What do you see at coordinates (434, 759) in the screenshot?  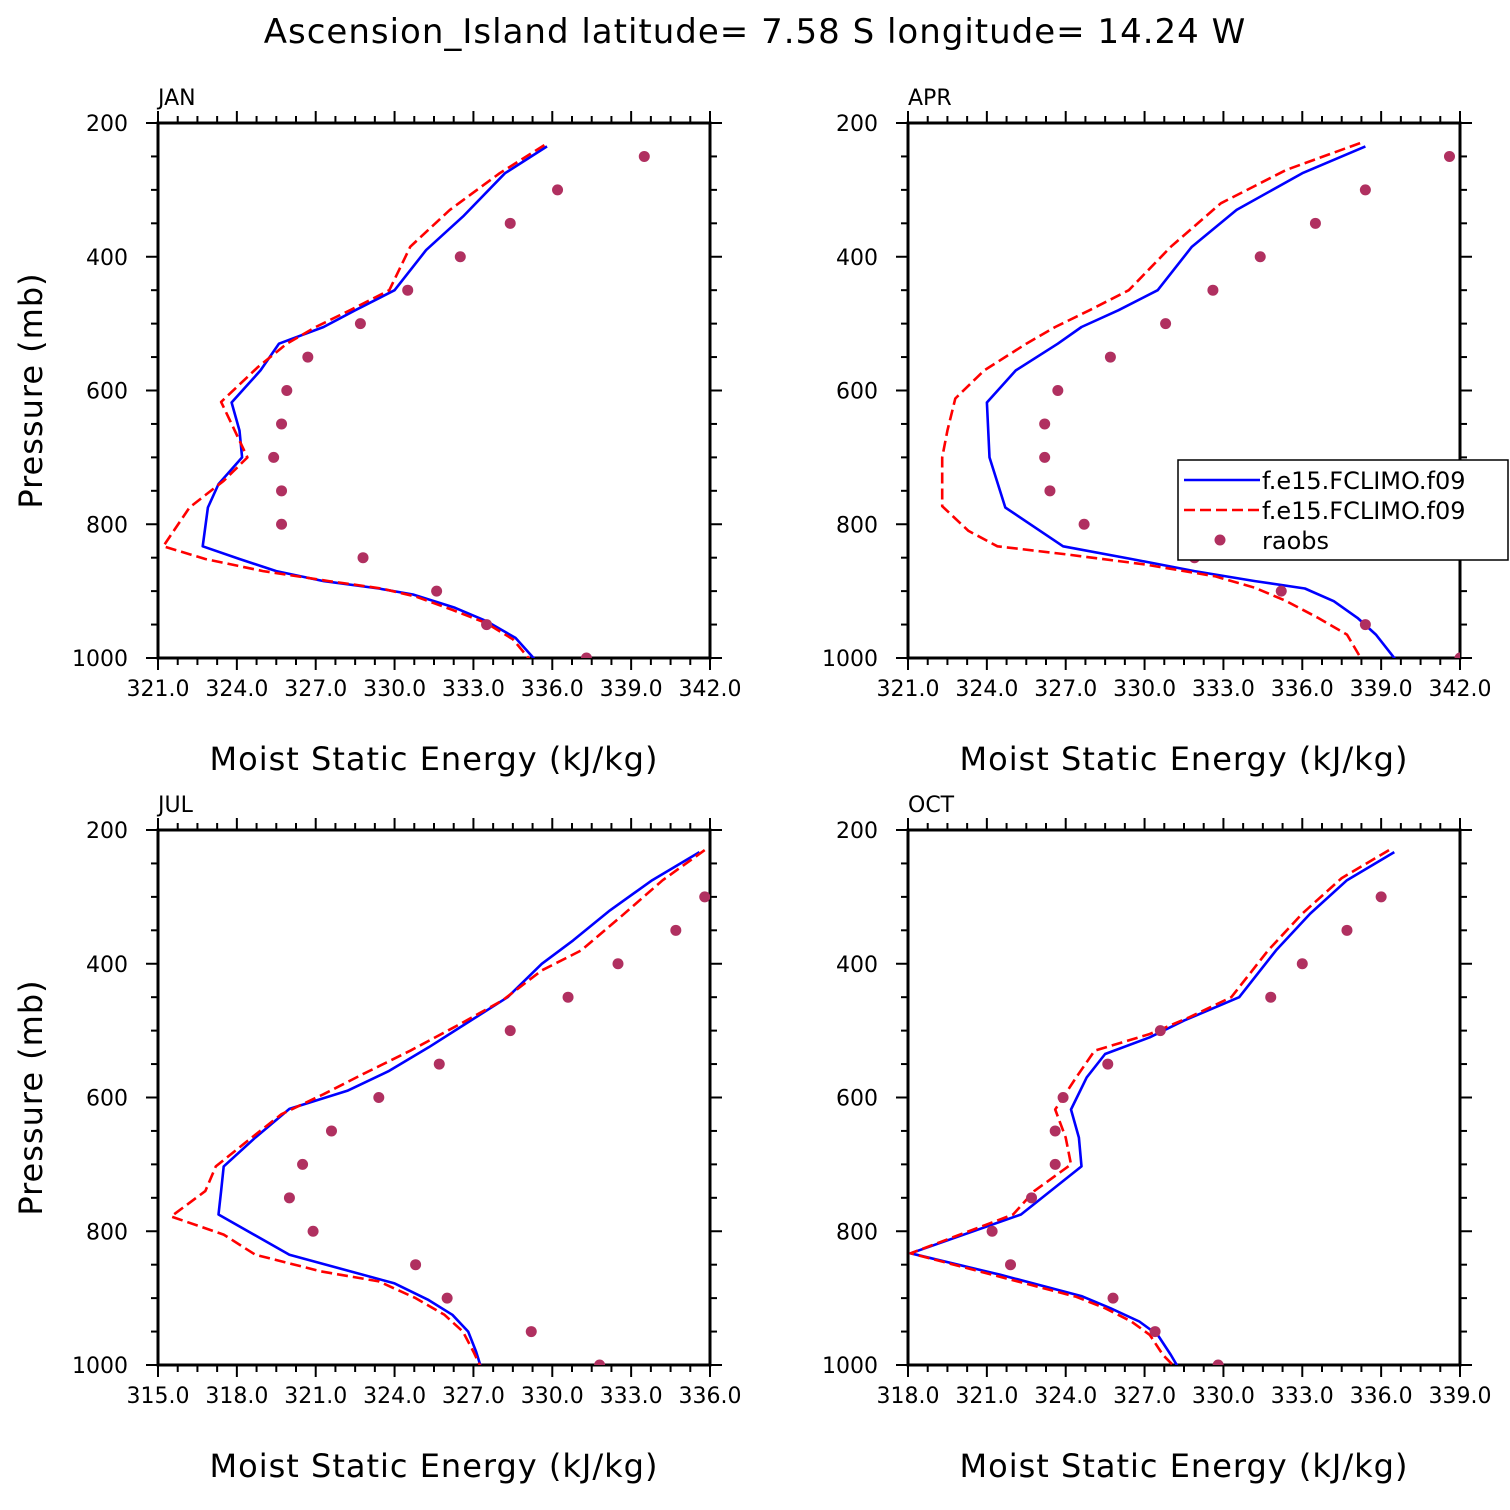 I see `x-axis-label: Moist Static Energy (kJ/kg)` at bounding box center [434, 759].